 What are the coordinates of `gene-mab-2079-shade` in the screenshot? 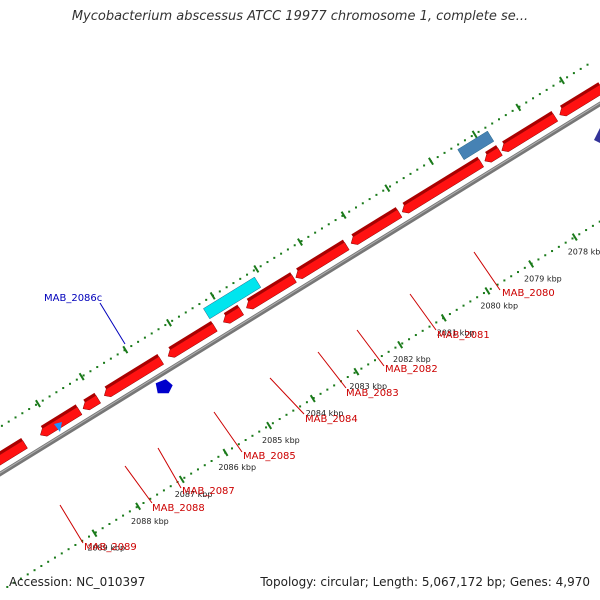 It's located at (580, 95).